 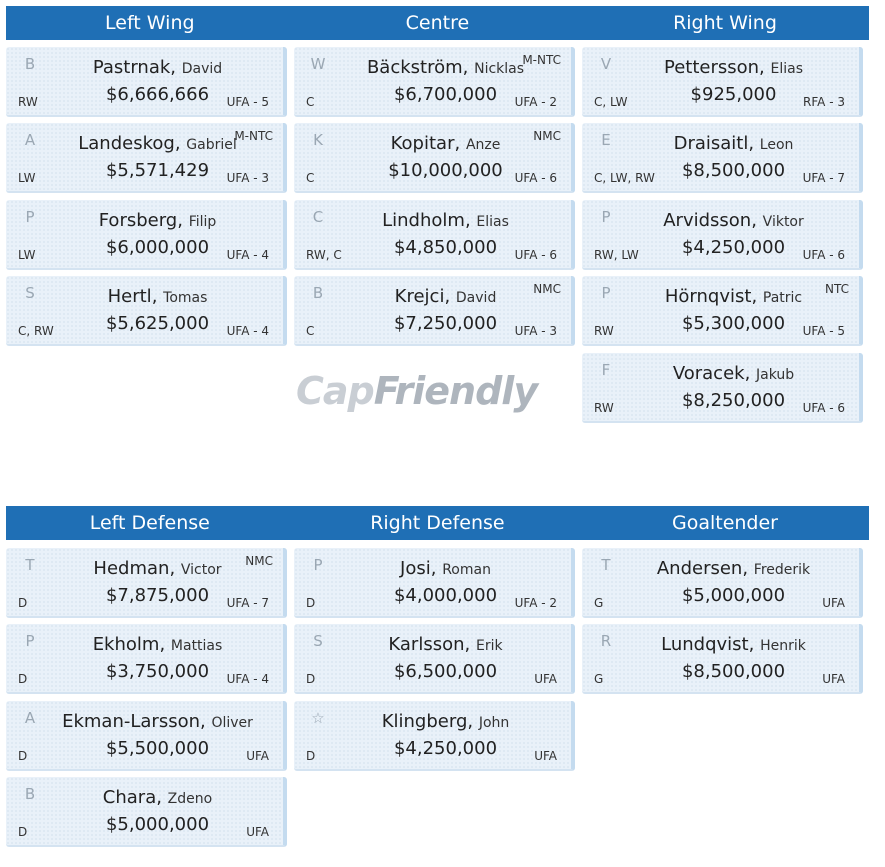 What do you see at coordinates (138, 220) in the screenshot?
I see `player-last-name: Forsberg` at bounding box center [138, 220].